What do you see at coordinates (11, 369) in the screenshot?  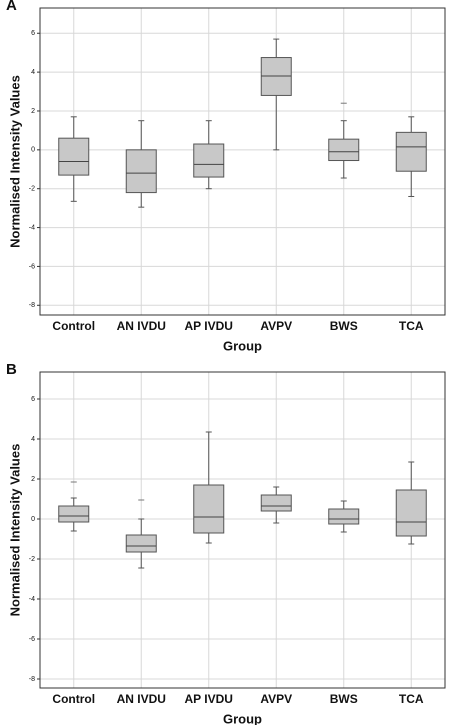 I see `panel-label: B` at bounding box center [11, 369].